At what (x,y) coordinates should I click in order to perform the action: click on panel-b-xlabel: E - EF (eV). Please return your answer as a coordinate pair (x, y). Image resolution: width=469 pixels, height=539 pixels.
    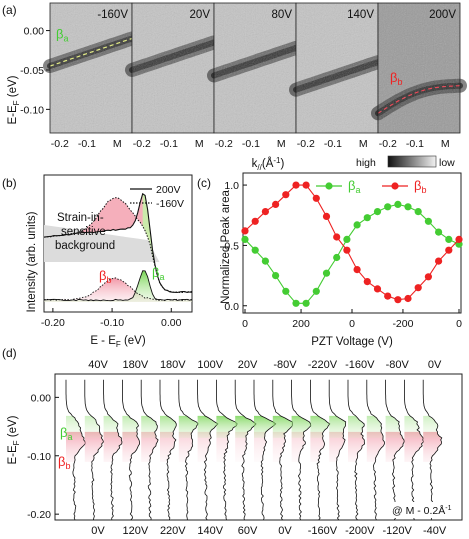
    Looking at the image, I should click on (118, 342).